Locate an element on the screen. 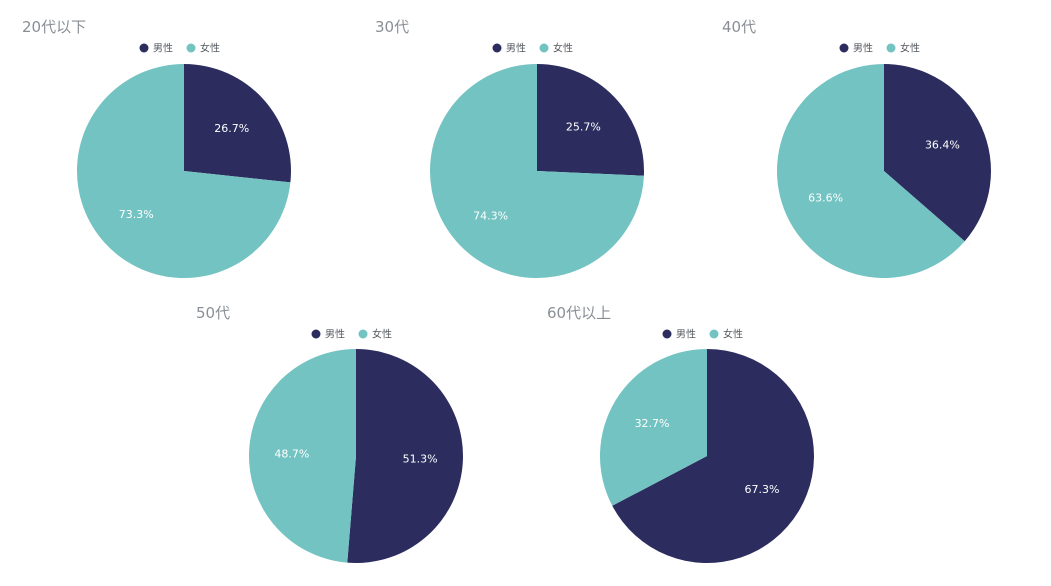 Image resolution: width=1051 pixels, height=586 pixels. chart-title-20s-and-under: 20代以下 is located at coordinates (54, 27).